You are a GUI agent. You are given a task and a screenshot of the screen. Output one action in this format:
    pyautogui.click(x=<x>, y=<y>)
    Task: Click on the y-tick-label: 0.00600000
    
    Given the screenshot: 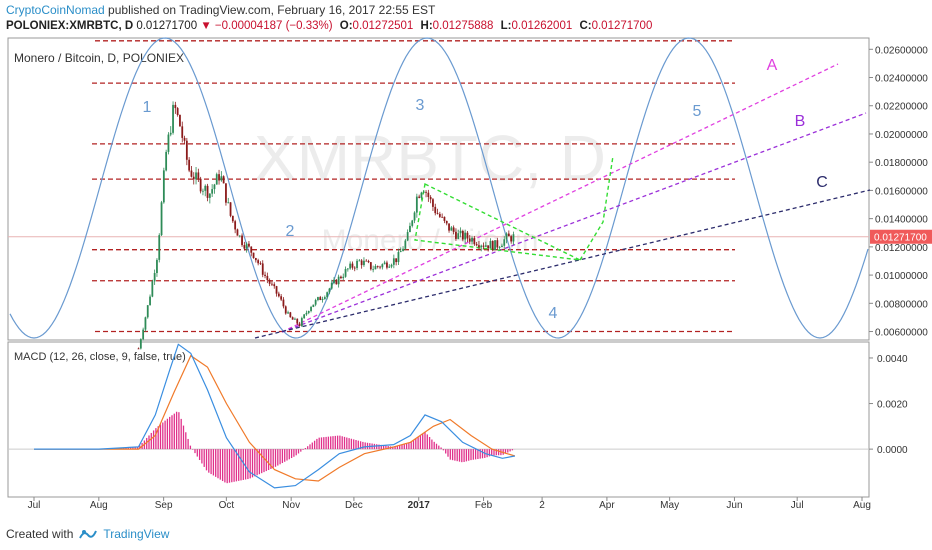 What is the action you would take?
    pyautogui.click(x=901, y=333)
    